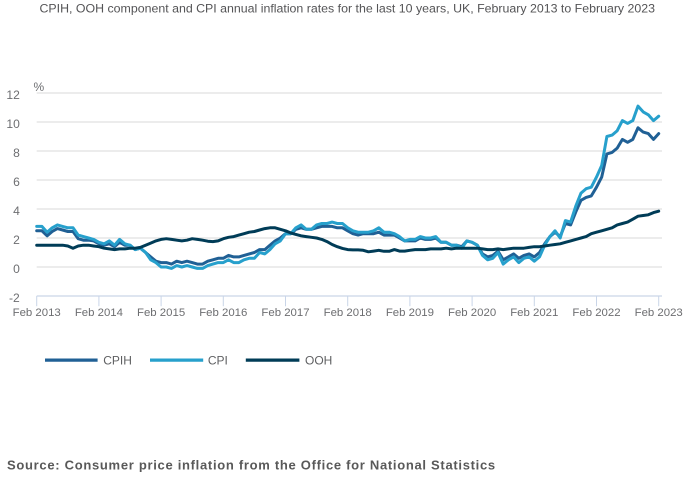  Describe the element at coordinates (218, 361) in the screenshot. I see `svg-text: CPI` at that location.